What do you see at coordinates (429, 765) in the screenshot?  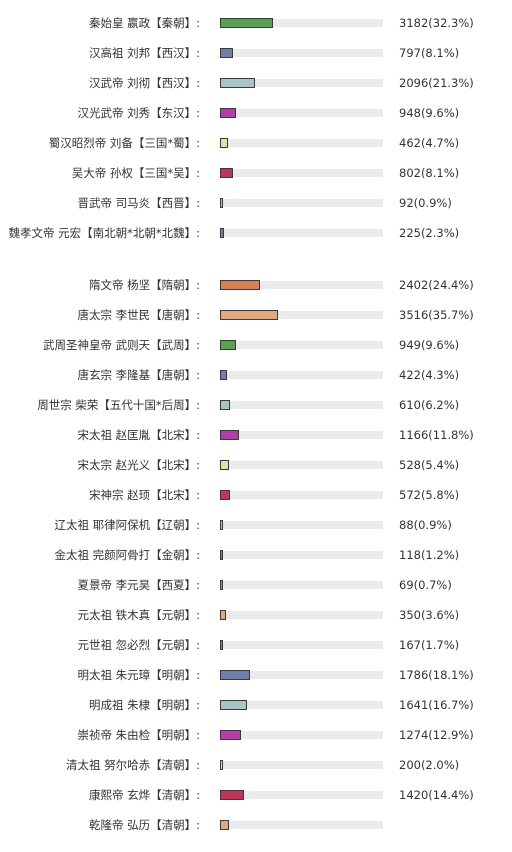 I see `value-label: 200(2.0%)` at bounding box center [429, 765].